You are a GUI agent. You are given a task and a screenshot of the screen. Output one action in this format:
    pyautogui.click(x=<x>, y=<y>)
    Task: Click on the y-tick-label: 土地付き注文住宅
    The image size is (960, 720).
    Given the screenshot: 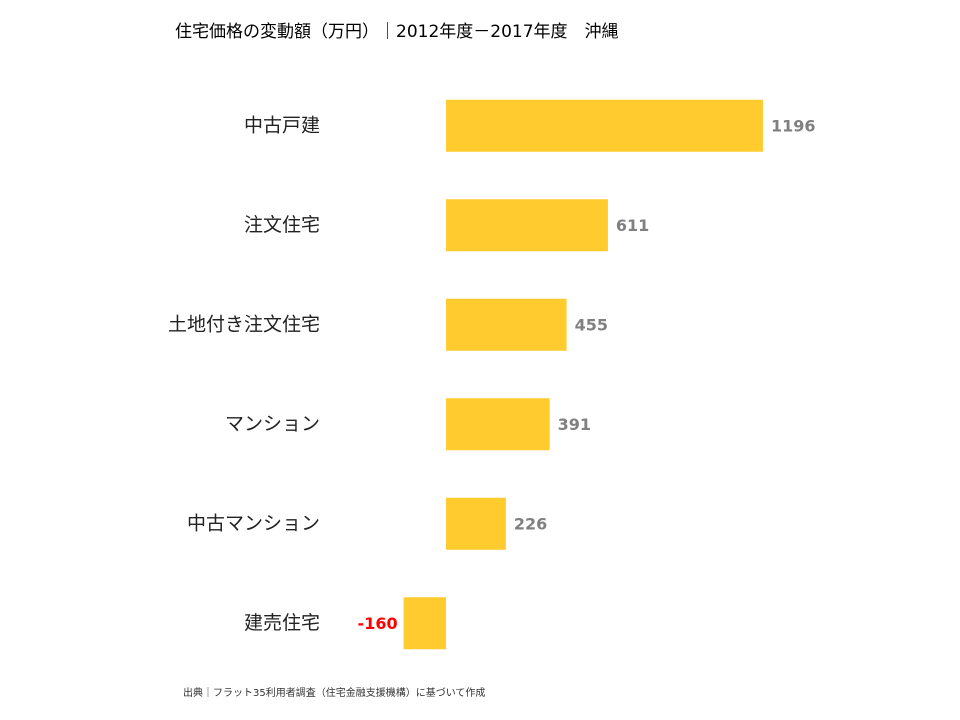 What is the action you would take?
    pyautogui.click(x=244, y=324)
    